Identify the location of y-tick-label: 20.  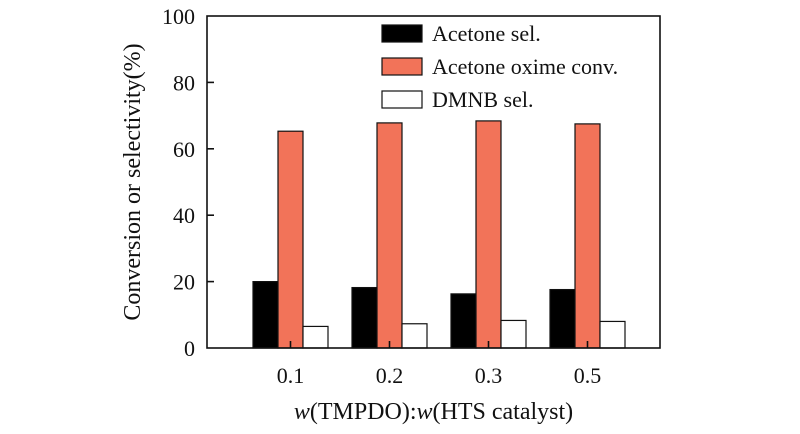
(184, 282).